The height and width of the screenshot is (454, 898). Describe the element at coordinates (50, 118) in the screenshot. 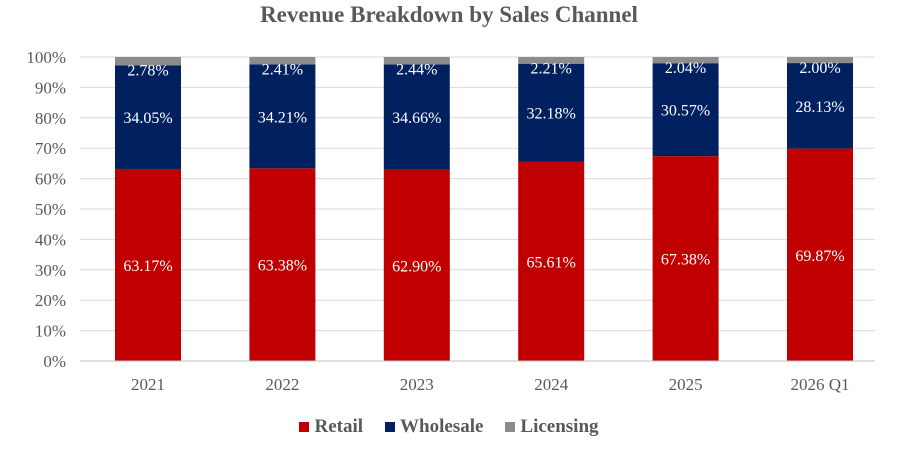

I see `y-tick-label: 80%` at that location.